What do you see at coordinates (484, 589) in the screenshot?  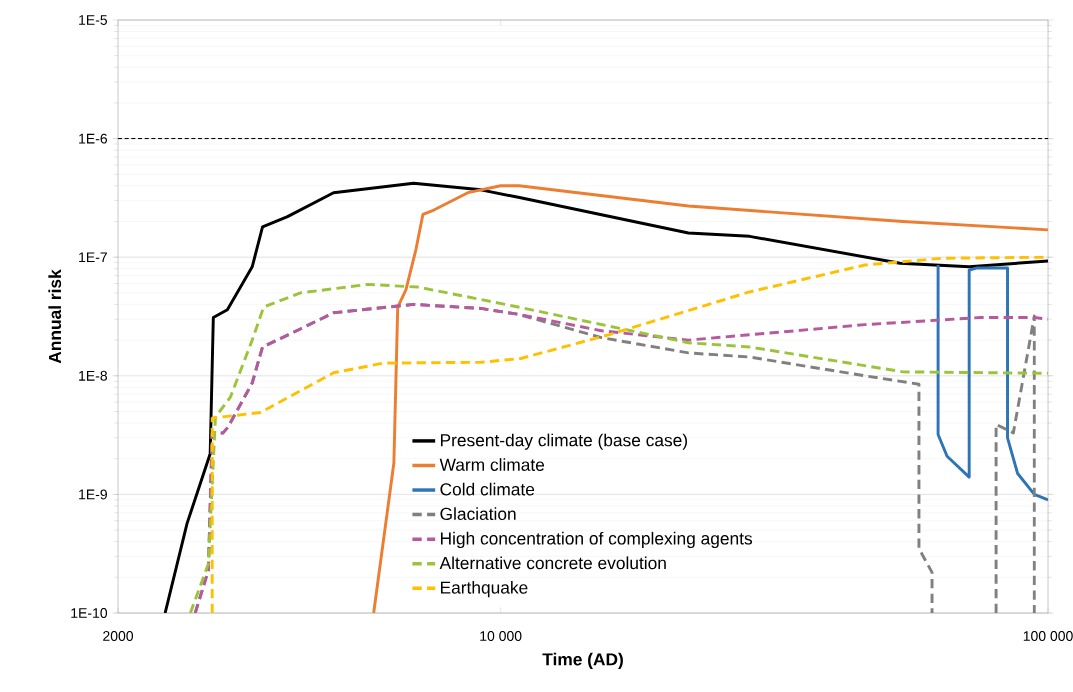 I see `legend-label: Earthquake` at bounding box center [484, 589].